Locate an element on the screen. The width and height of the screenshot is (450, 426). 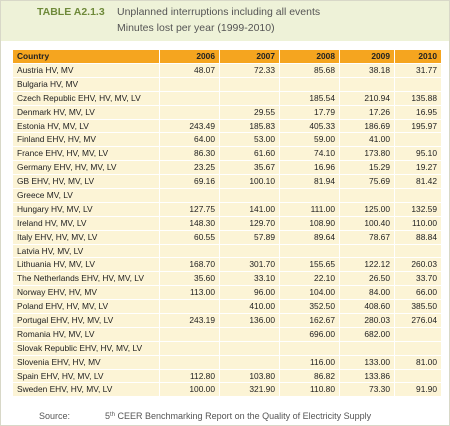
table-row: Greece MV, LV is located at coordinates (227, 195).